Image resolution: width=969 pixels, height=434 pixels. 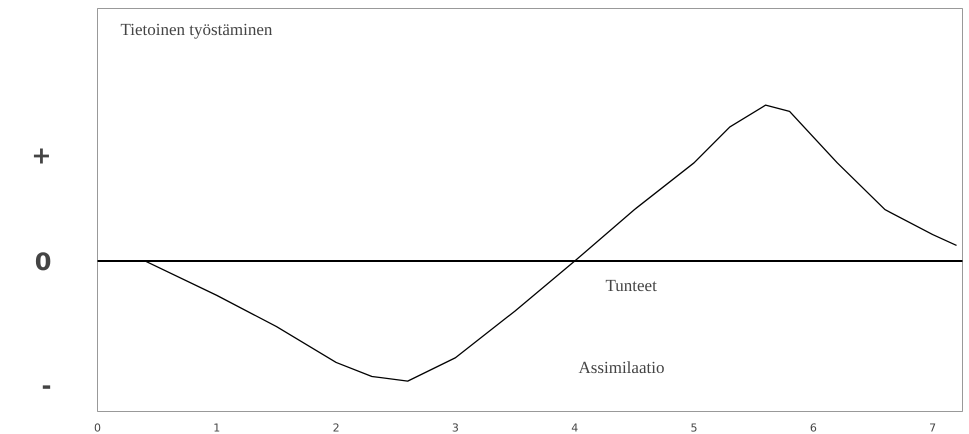 I want to click on text: Tietoinen työstäminen, so click(x=196, y=29).